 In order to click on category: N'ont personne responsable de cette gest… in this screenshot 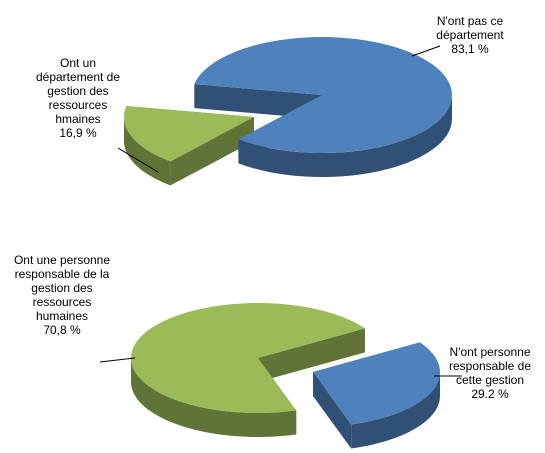, I will do `click(490, 366)`.